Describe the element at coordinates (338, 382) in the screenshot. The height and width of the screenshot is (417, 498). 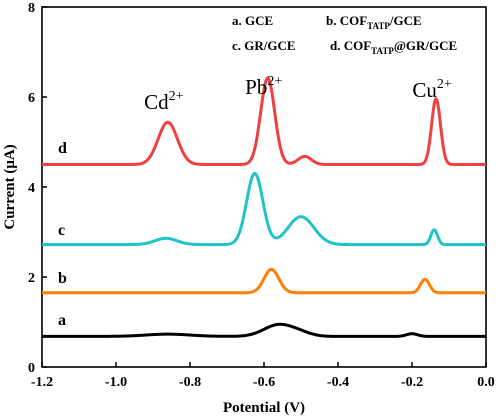
I see `x-tick-label: -0.4` at that location.